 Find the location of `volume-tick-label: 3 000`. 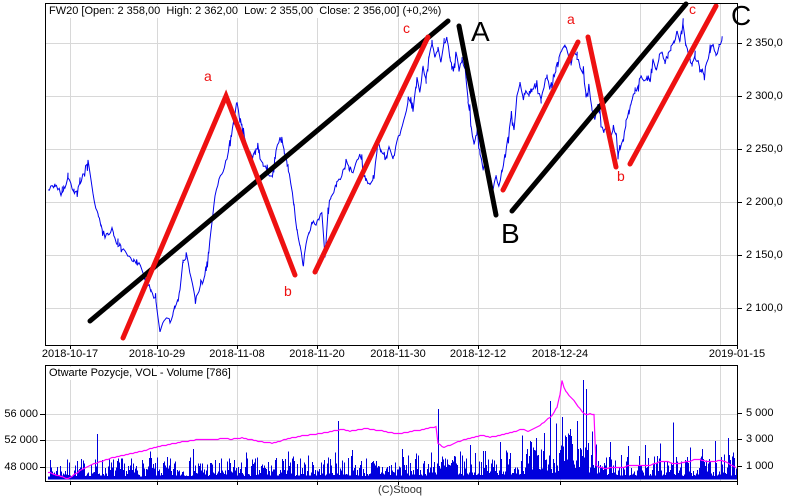

volume-tick-label: 3 000 is located at coordinates (760, 439).